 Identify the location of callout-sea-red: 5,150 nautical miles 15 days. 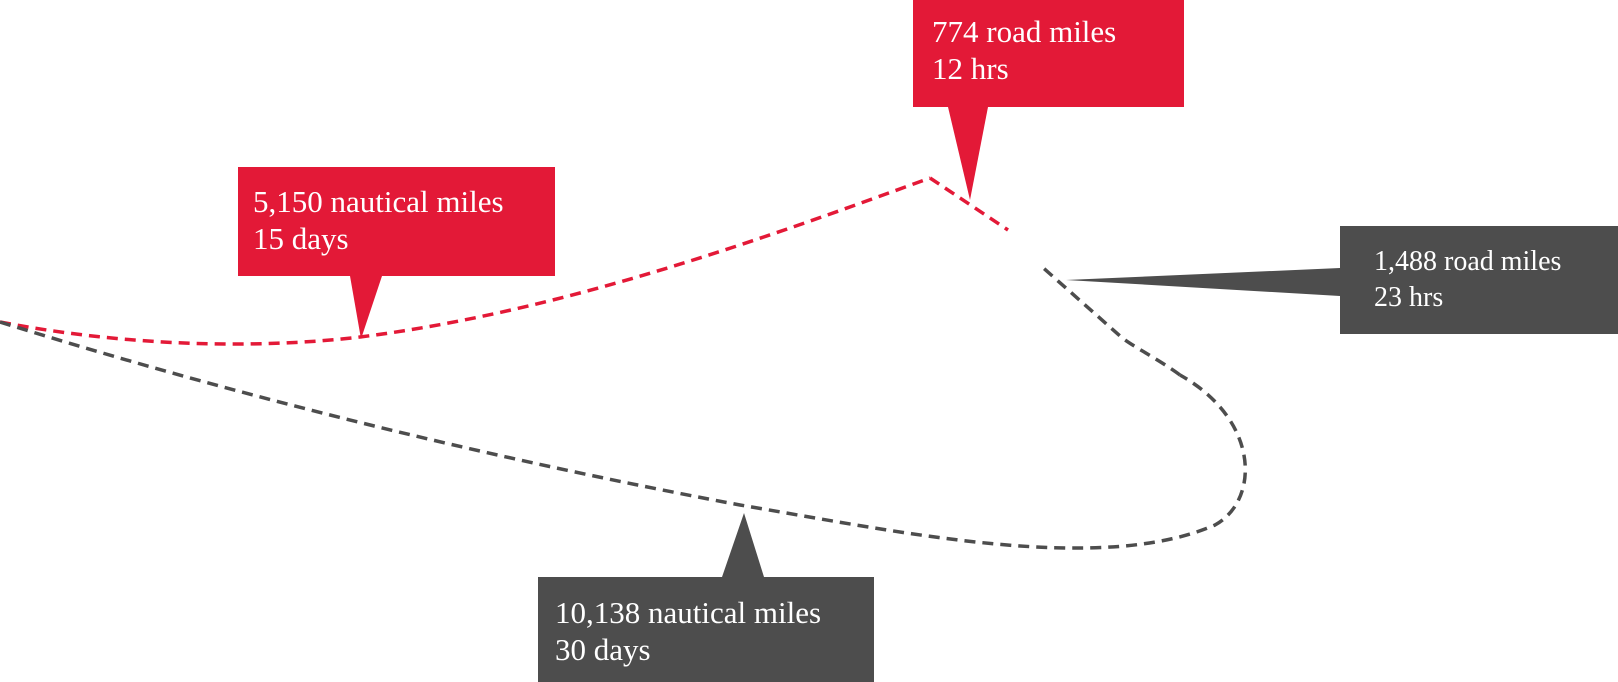
(396, 253).